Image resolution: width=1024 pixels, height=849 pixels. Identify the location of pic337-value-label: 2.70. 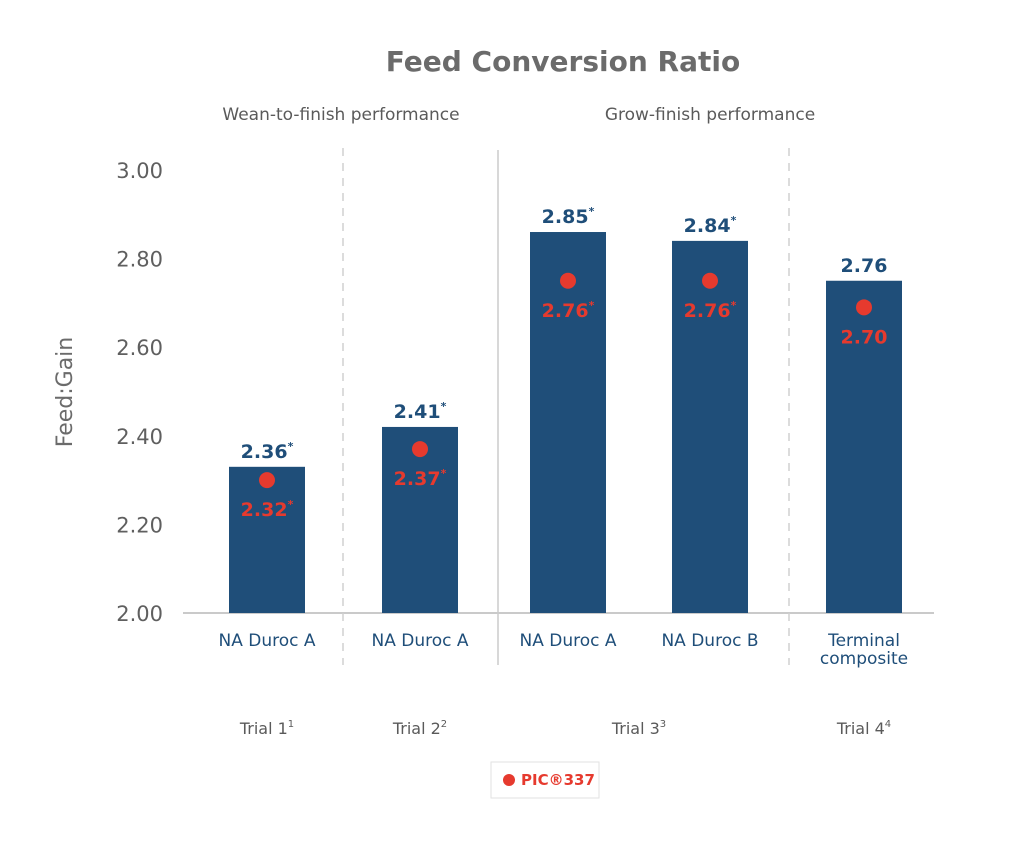
(864, 337).